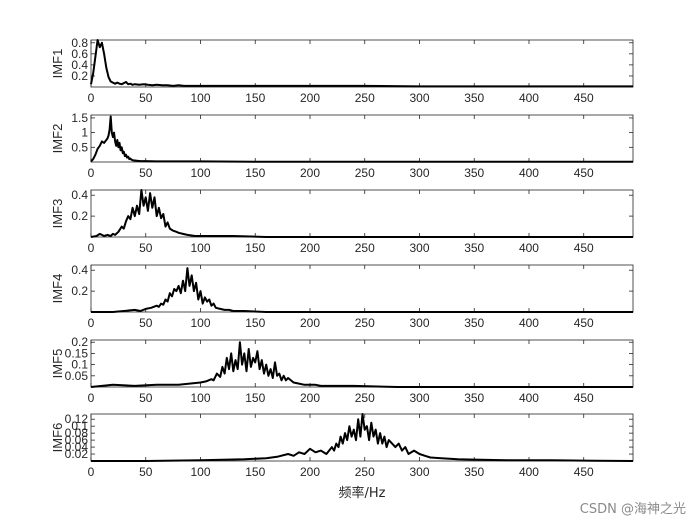  What do you see at coordinates (79, 147) in the screenshot?
I see `y-tick-label: 0.5` at bounding box center [79, 147].